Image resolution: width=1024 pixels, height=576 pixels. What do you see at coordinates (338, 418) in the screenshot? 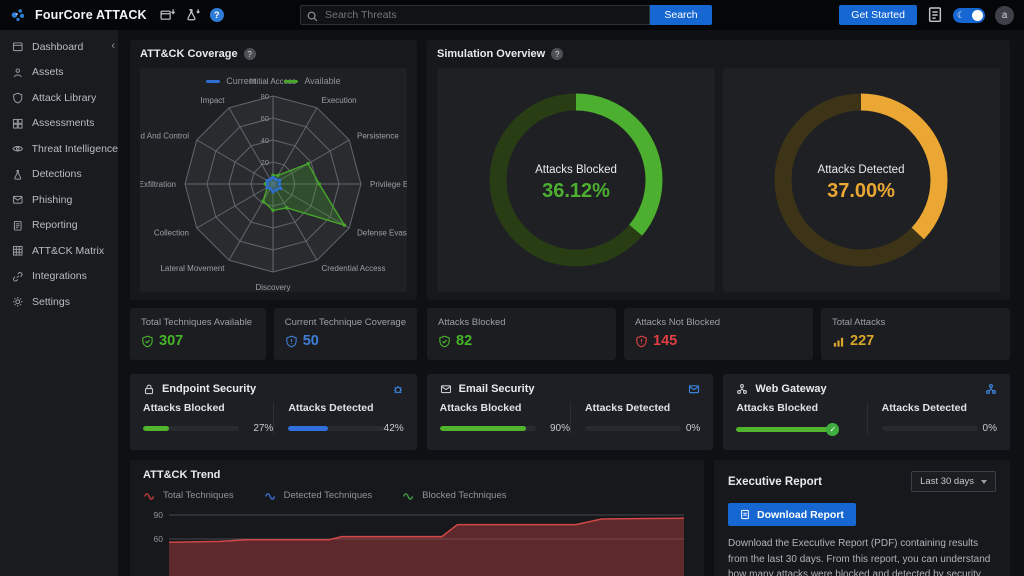
I see `metric-attacks-detected: Attacks Detected 42%` at bounding box center [338, 418].